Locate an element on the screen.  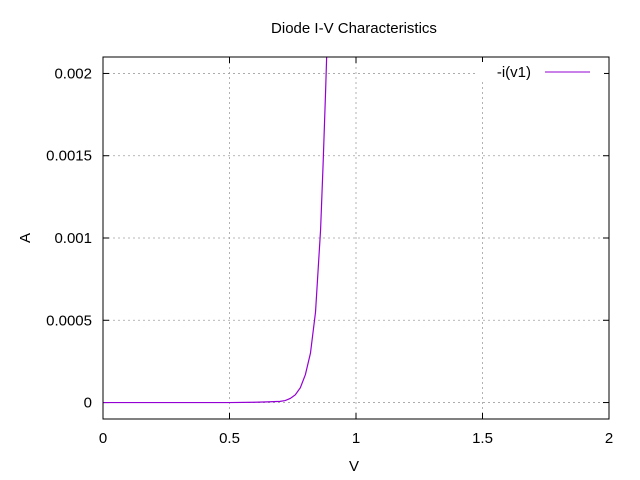
y-axis-label: A is located at coordinates (25, 238).